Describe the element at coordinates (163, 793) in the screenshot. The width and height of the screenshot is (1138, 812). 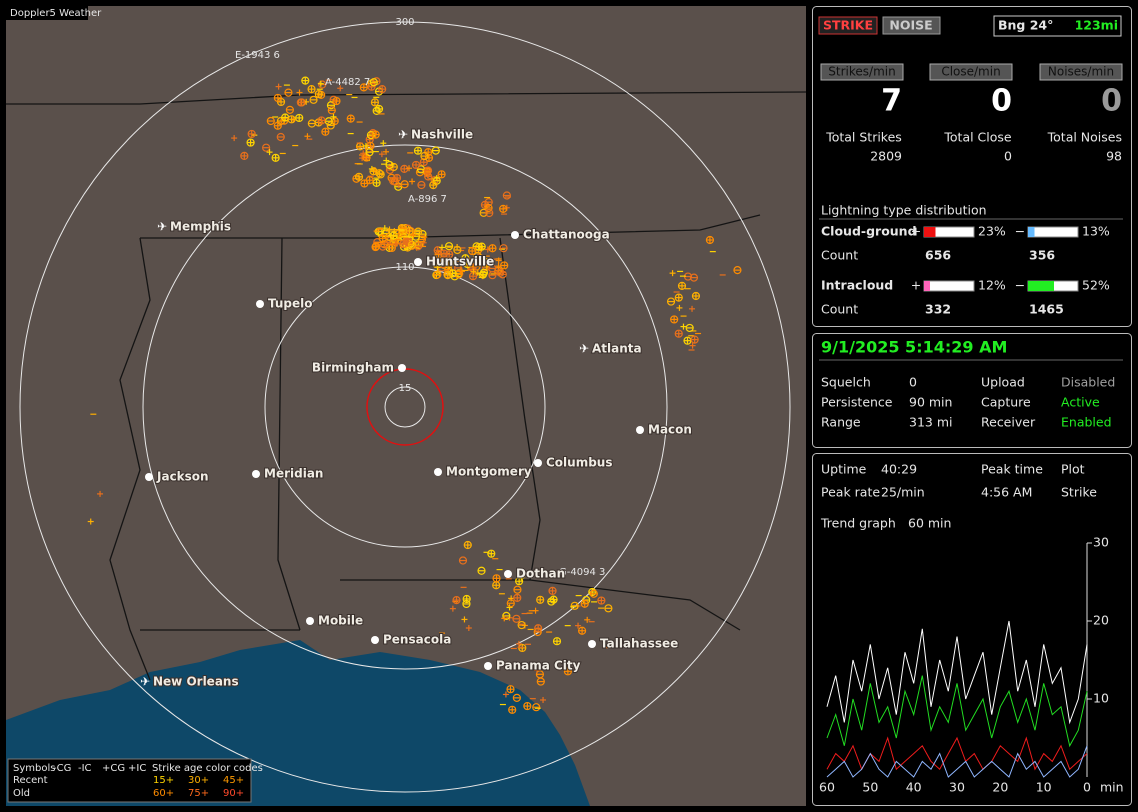
I see `age-code: 60+` at that location.